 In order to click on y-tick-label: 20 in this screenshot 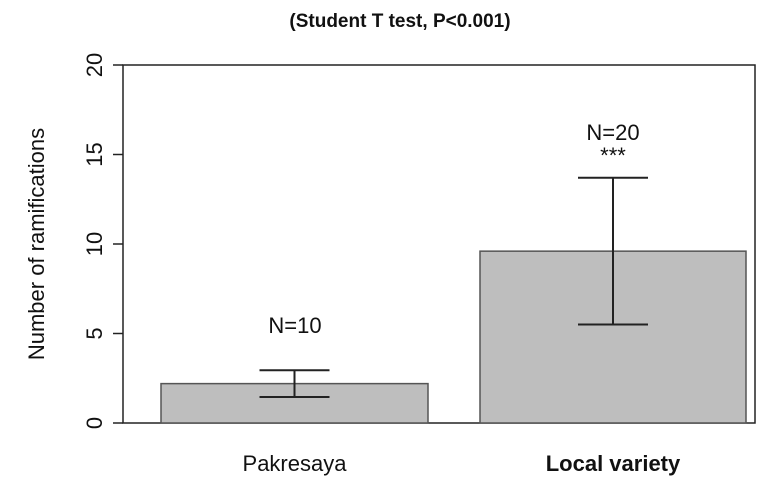, I will do `click(94, 65)`.